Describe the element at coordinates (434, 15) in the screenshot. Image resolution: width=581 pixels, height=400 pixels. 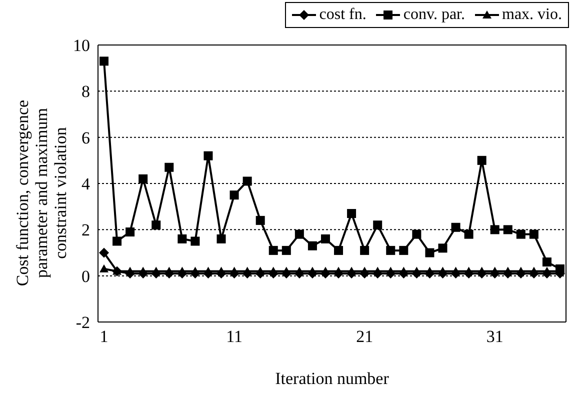
I see `legend-label: conv. par.` at that location.